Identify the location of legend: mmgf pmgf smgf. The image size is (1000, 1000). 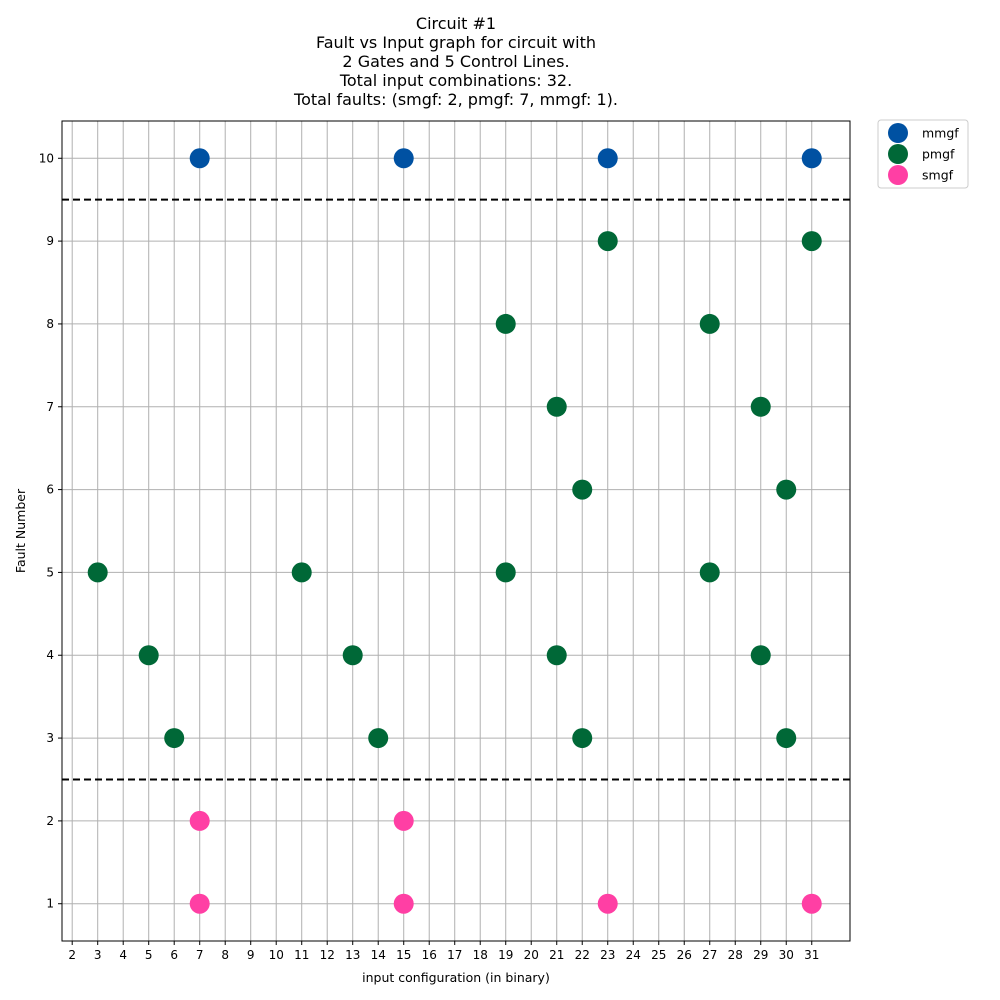
(923, 154).